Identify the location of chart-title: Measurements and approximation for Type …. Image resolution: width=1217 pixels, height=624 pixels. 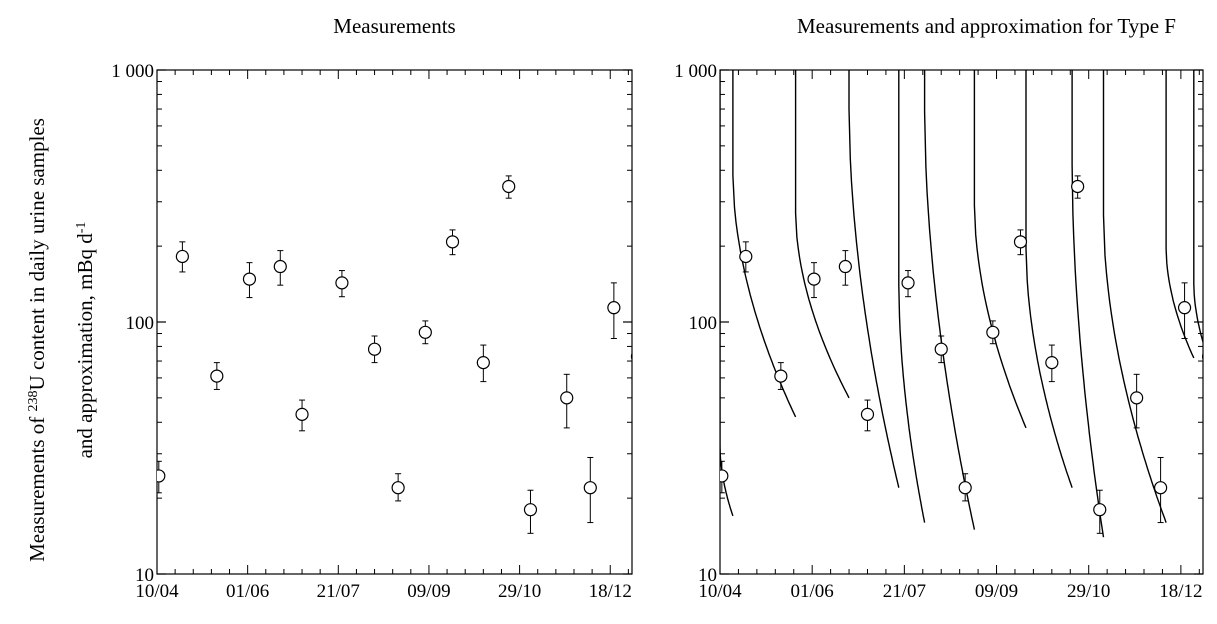
(986, 26).